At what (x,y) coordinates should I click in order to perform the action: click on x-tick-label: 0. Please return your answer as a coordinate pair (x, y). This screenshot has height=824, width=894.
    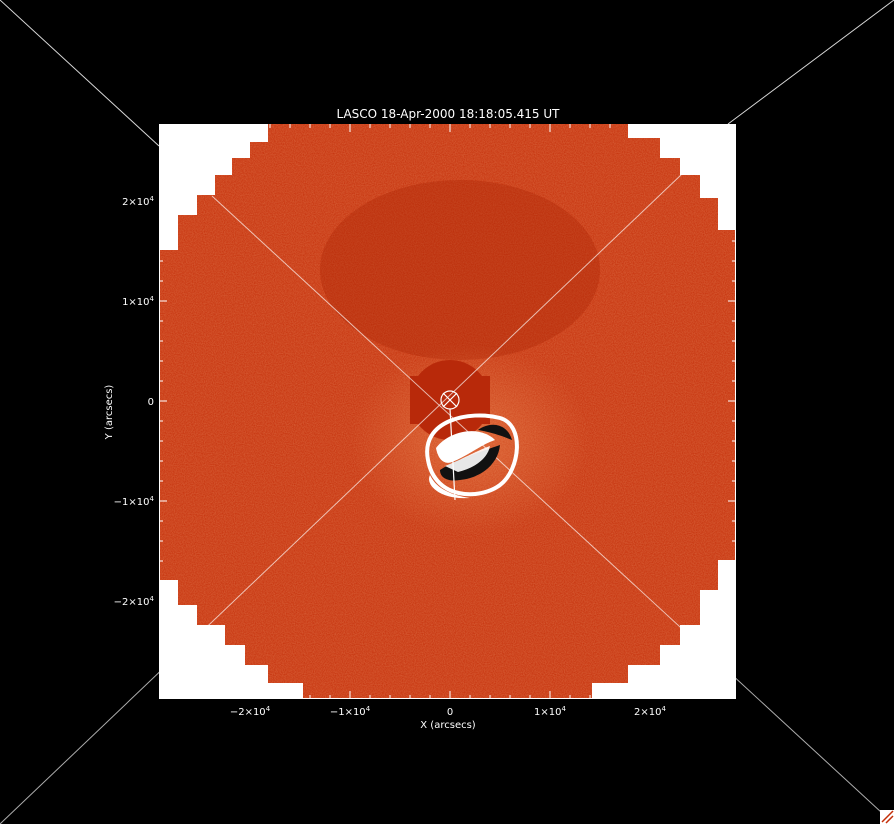
    Looking at the image, I should click on (450, 712).